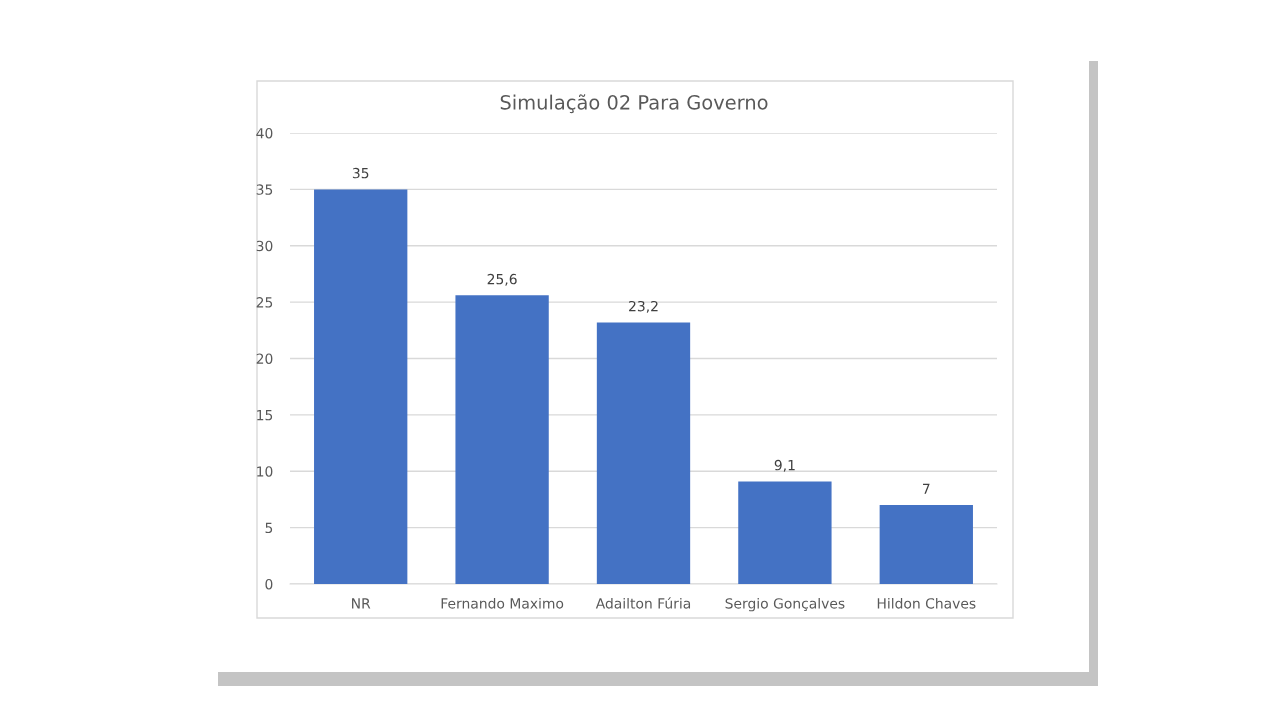 This screenshot has height=720, width=1280. What do you see at coordinates (502, 603) in the screenshot?
I see `x-tick-label: Fernando Maximo` at bounding box center [502, 603].